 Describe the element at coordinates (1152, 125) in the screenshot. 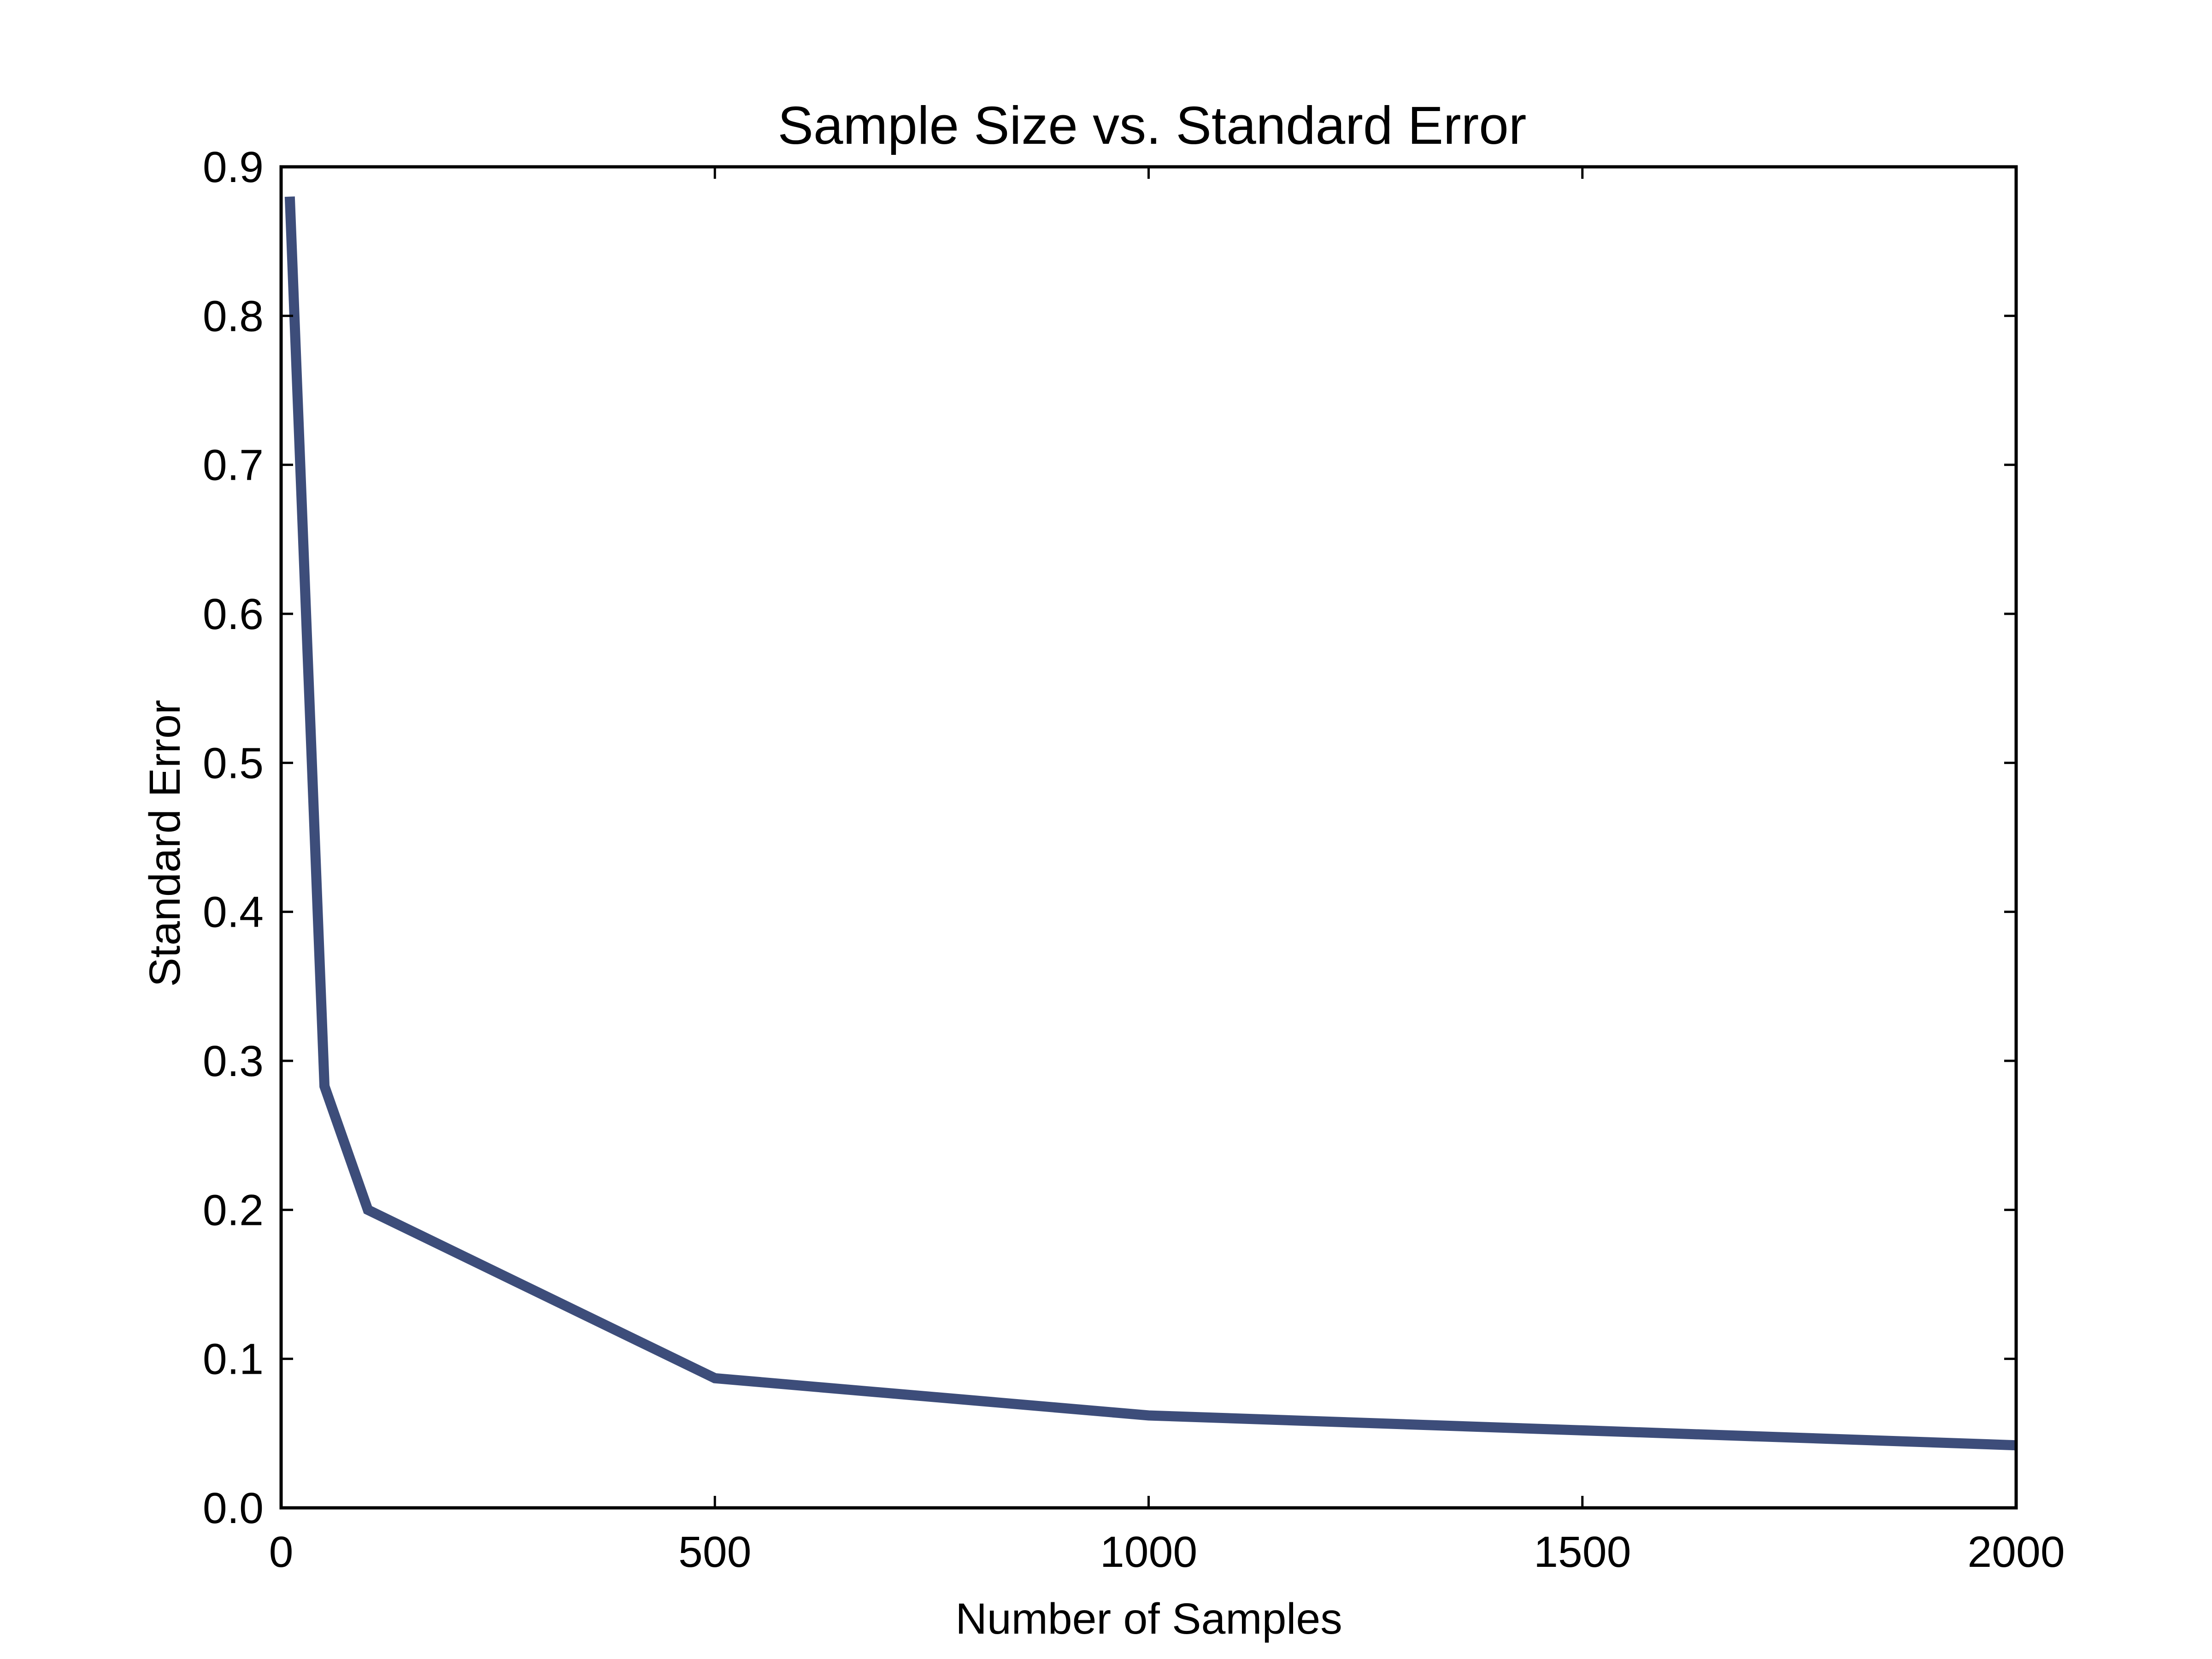

I see `chart-title: Sample Size vs. Standard Error` at that location.